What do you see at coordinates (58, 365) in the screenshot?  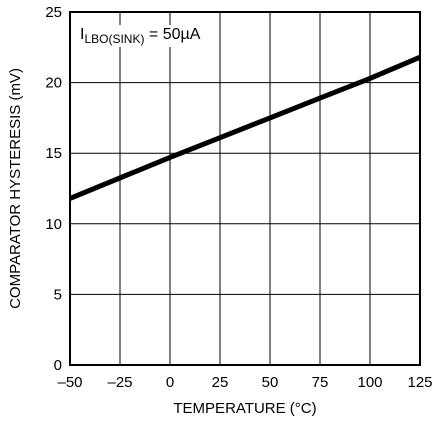 I see `y-tick-label: 0` at bounding box center [58, 365].